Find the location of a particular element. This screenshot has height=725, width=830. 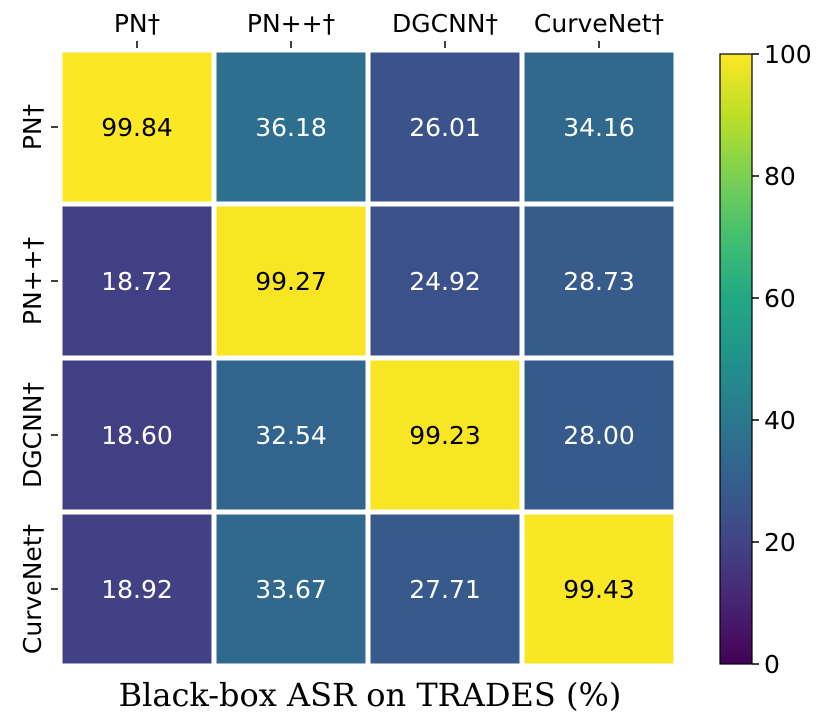

column-tick-label: PN++† is located at coordinates (291, 23).